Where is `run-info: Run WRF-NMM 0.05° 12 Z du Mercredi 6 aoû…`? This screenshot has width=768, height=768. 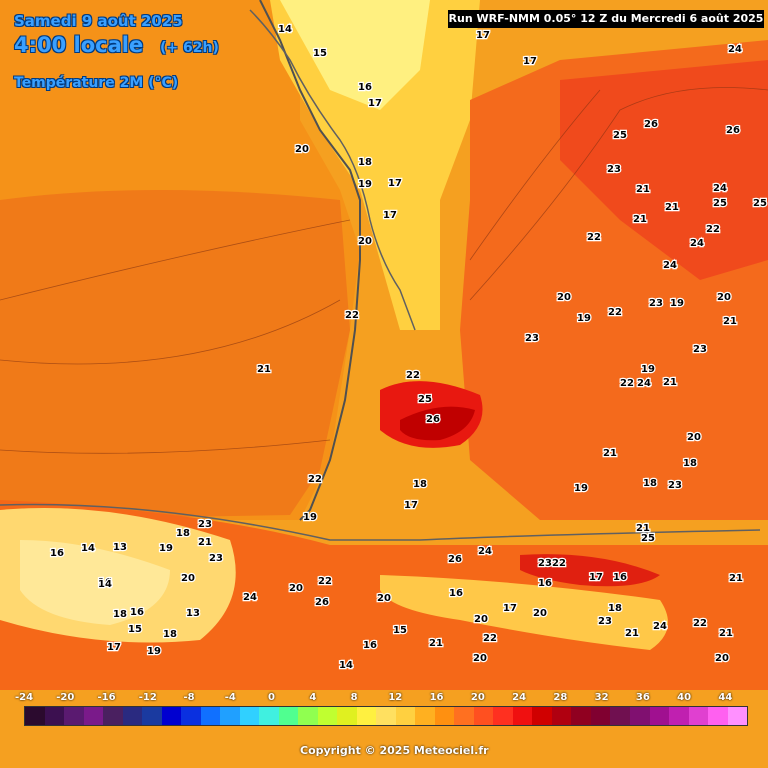
run-info: Run WRF-NMM 0.05° 12 Z du Mercredi 6 aoû… is located at coordinates (606, 19).